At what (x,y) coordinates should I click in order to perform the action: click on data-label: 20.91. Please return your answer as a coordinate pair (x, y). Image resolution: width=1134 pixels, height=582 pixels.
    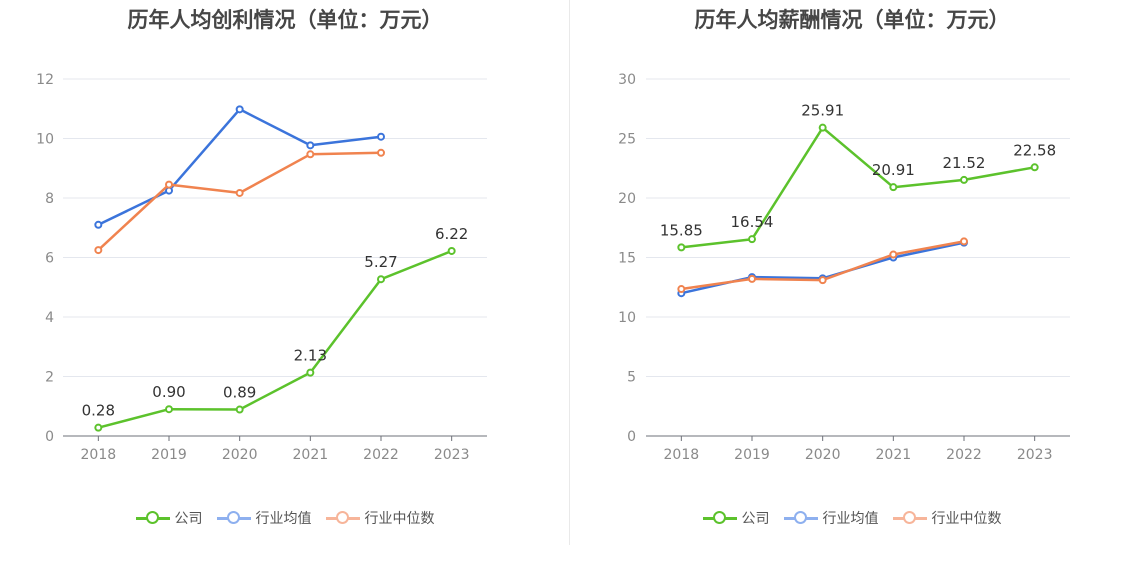
    Looking at the image, I should click on (893, 170).